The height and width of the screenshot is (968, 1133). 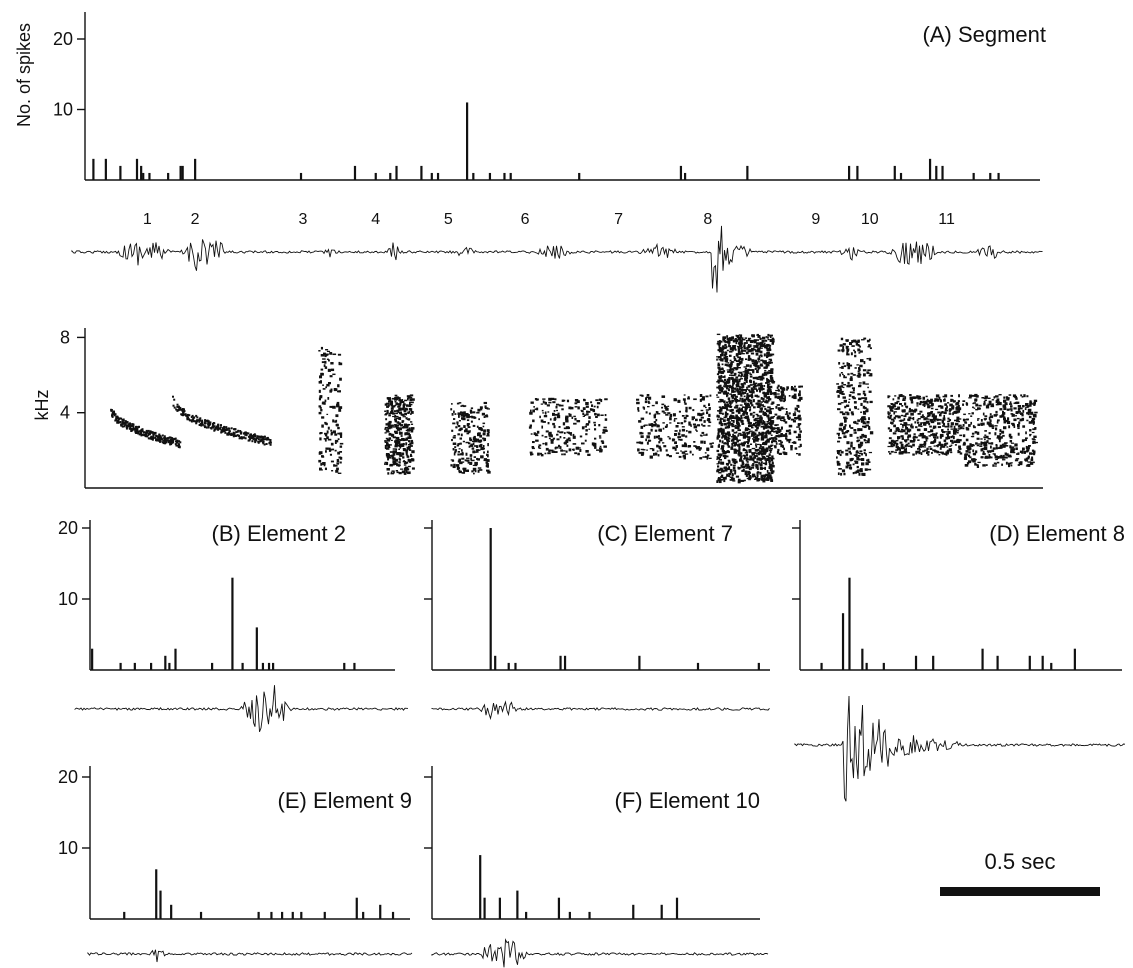 I want to click on element-label-2: 2, so click(x=195, y=219).